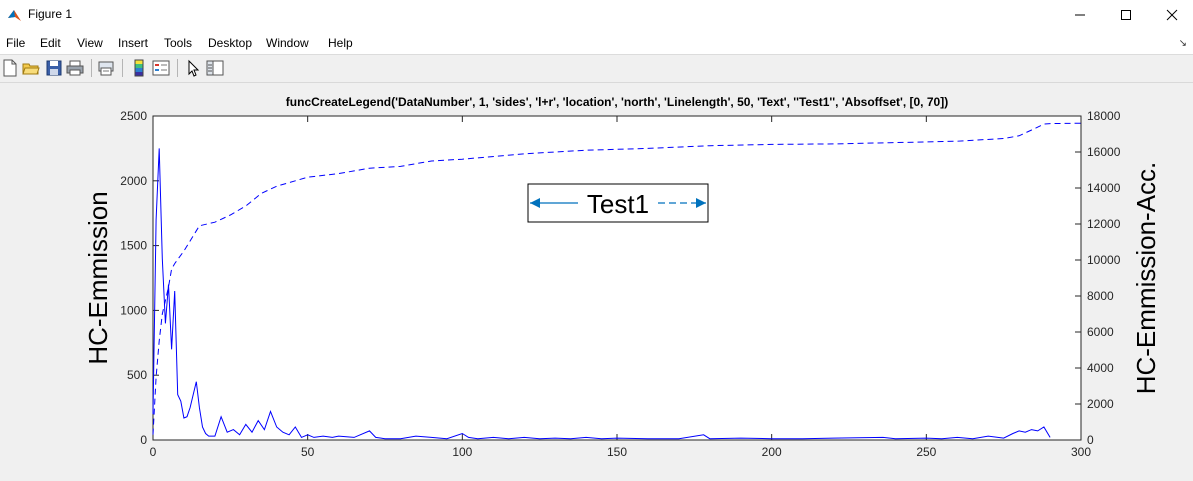 This screenshot has width=1193, height=481. What do you see at coordinates (106, 68) in the screenshot?
I see `print-preview-icon` at bounding box center [106, 68].